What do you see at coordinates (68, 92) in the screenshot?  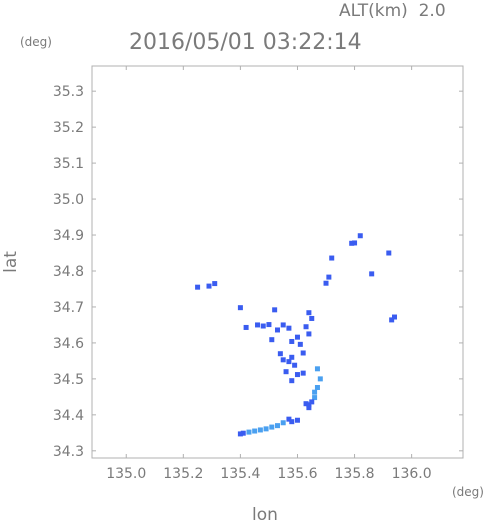 I see `y-tick-label: 35.3` at bounding box center [68, 92].